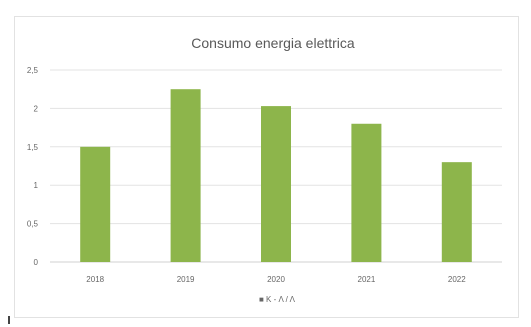 Image resolution: width=531 pixels, height=327 pixels. I want to click on x-tick-label: 2022, so click(457, 279).